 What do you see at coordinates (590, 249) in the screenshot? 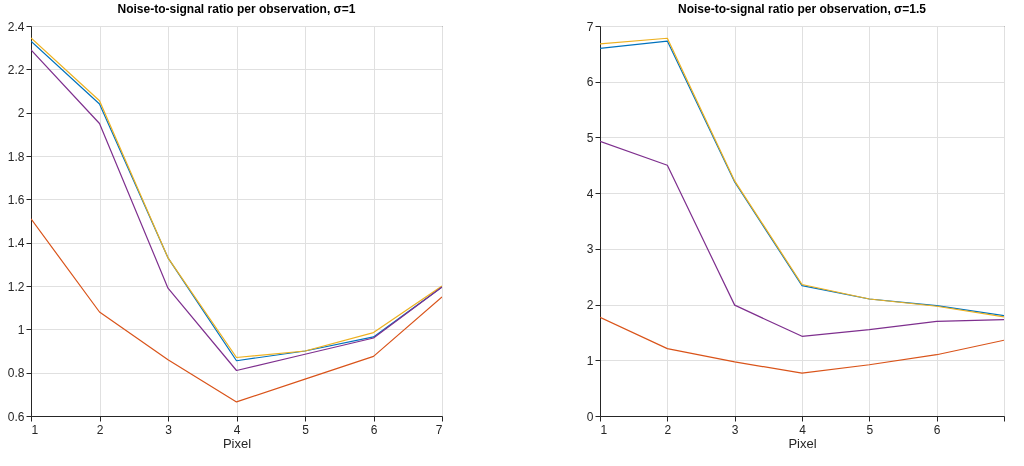
I see `y-tick-label: 3` at bounding box center [590, 249].